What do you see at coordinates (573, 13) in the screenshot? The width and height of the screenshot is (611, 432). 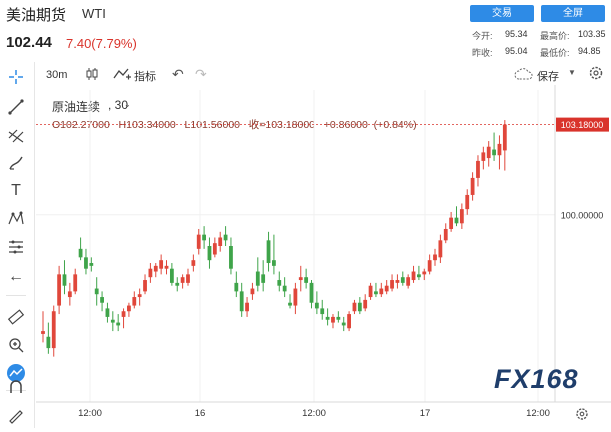 I see `fullscreen-button: 全屏` at bounding box center [573, 13].